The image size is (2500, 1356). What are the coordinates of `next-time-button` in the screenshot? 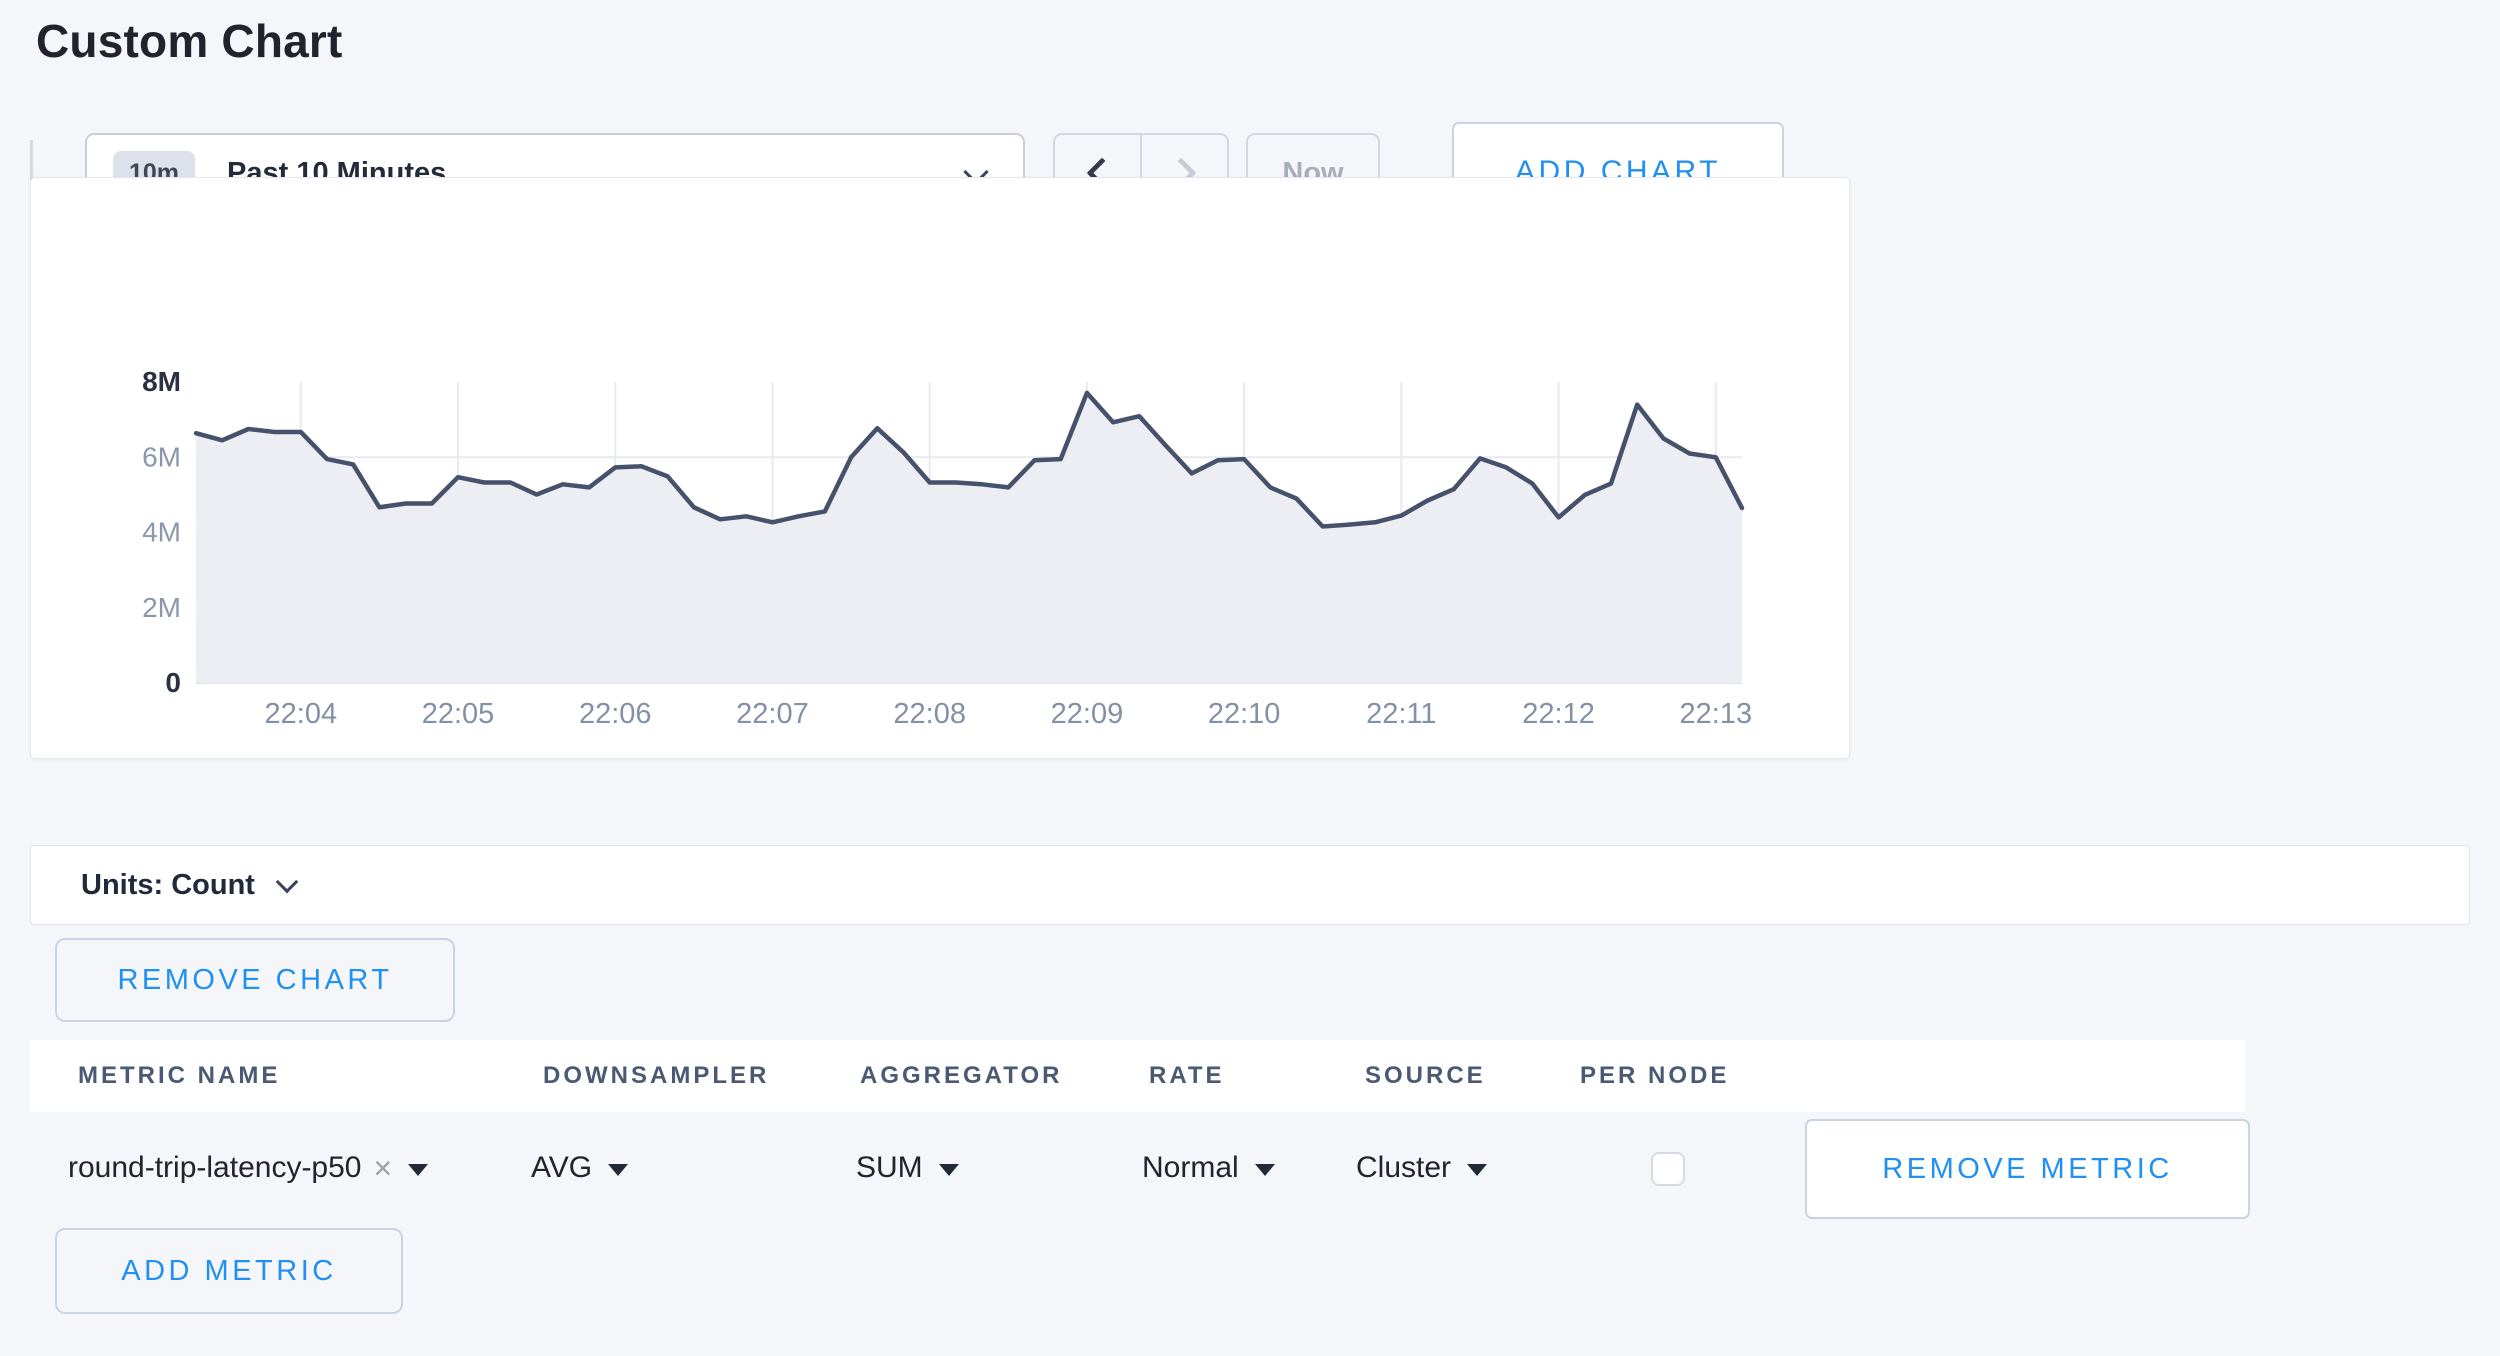 It's located at (1183, 173).